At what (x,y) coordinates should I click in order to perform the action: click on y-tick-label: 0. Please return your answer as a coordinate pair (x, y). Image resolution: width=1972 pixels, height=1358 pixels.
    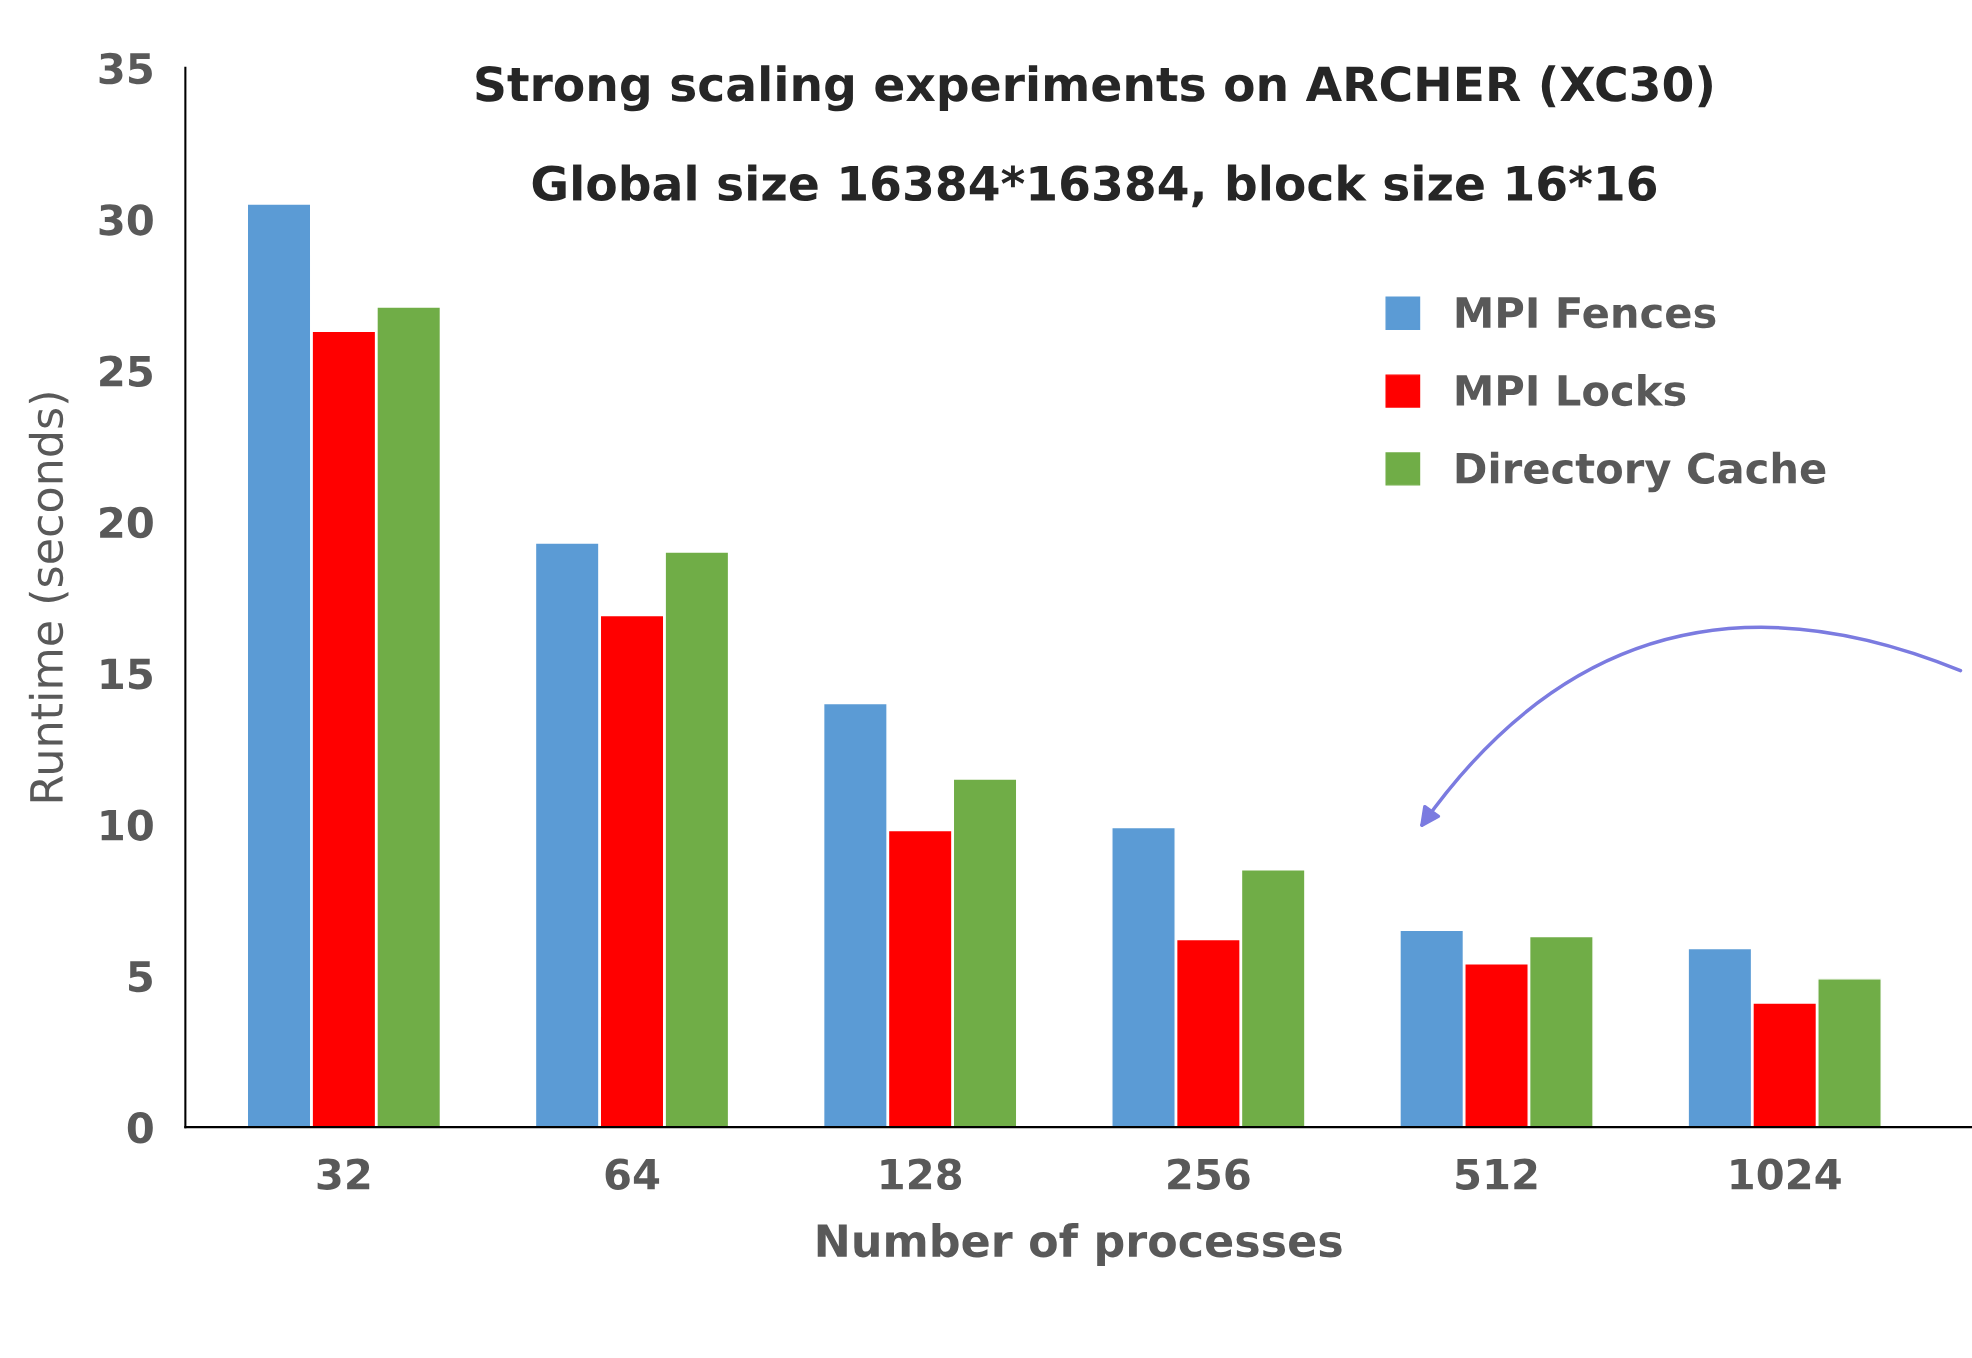
    Looking at the image, I should click on (140, 1128).